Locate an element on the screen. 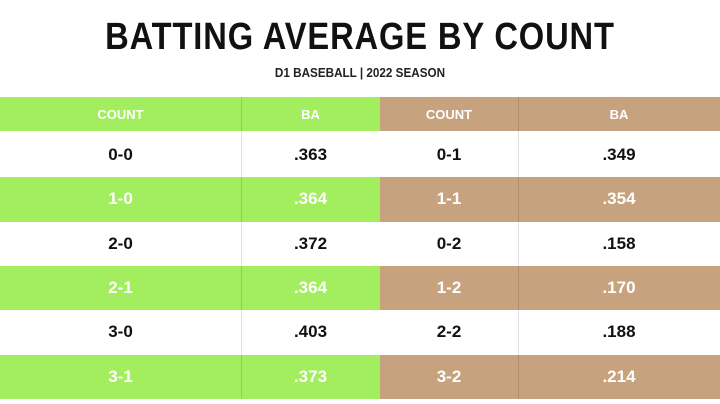 Image resolution: width=720 pixels, height=404 pixels. table-cell: 0-2 is located at coordinates (449, 243).